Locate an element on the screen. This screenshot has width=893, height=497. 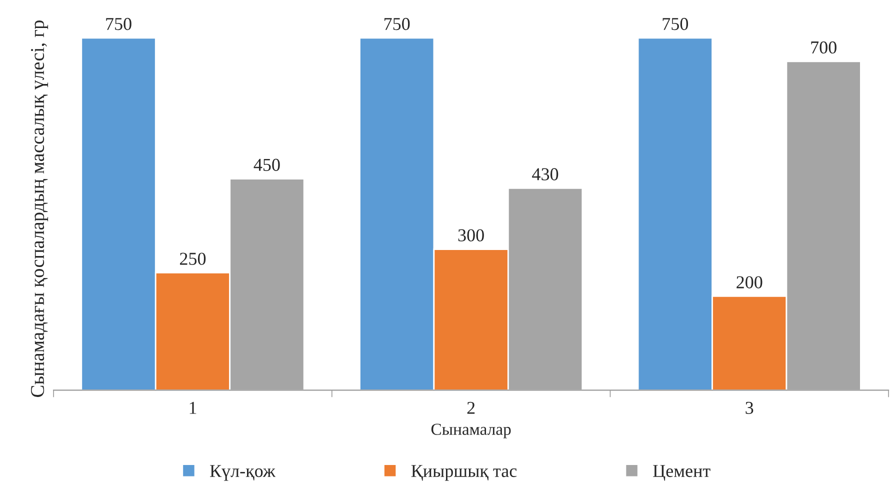
data-label: 700 is located at coordinates (823, 47).